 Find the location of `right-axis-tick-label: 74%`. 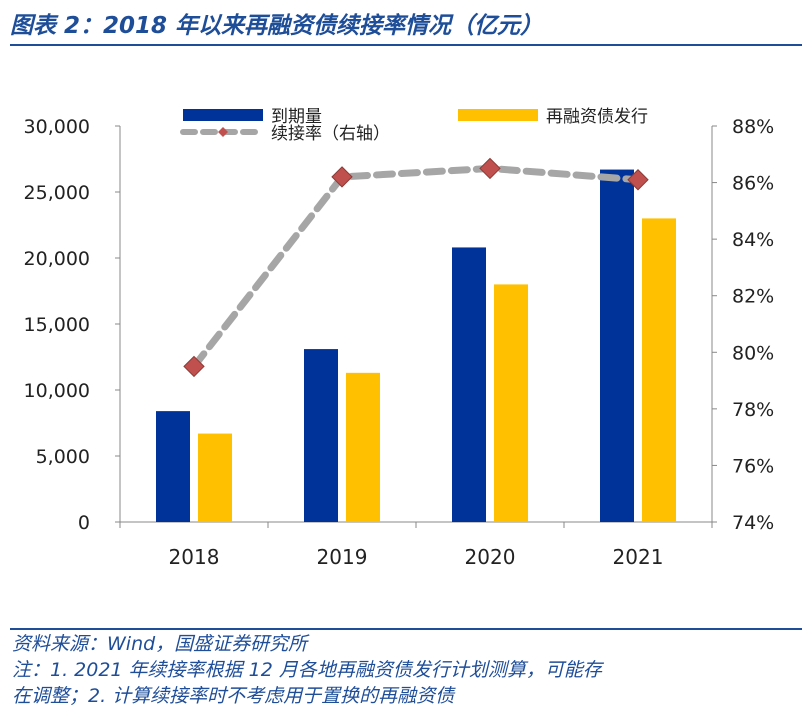

right-axis-tick-label: 74% is located at coordinates (753, 523).